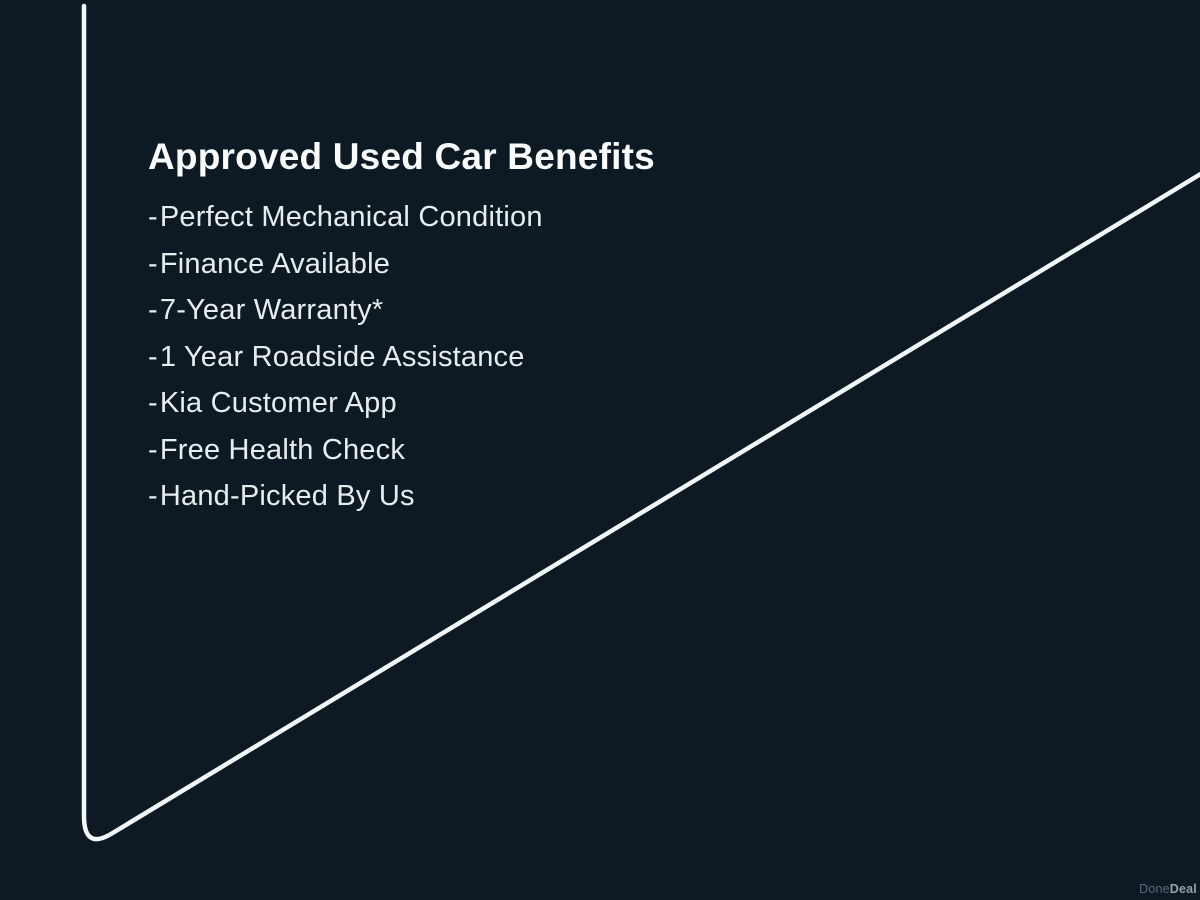 The image size is (1200, 900). Describe the element at coordinates (498, 403) in the screenshot. I see `benefit-item: -Kia Customer App` at that location.